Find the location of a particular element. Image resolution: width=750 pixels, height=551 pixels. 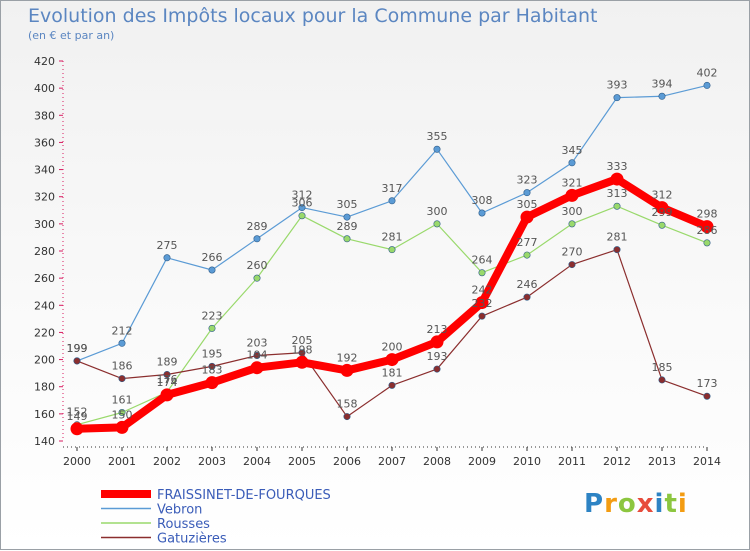

data-label-vebron: 275 is located at coordinates (167, 245).